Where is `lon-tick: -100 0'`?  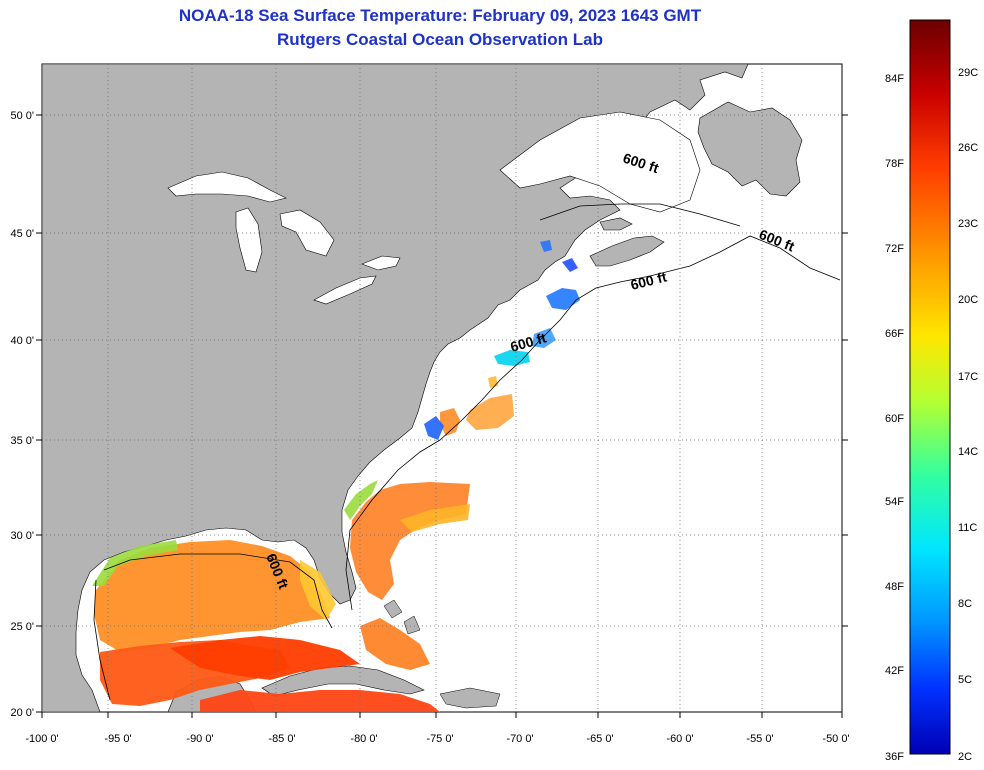
lon-tick: -100 0' is located at coordinates (41, 739).